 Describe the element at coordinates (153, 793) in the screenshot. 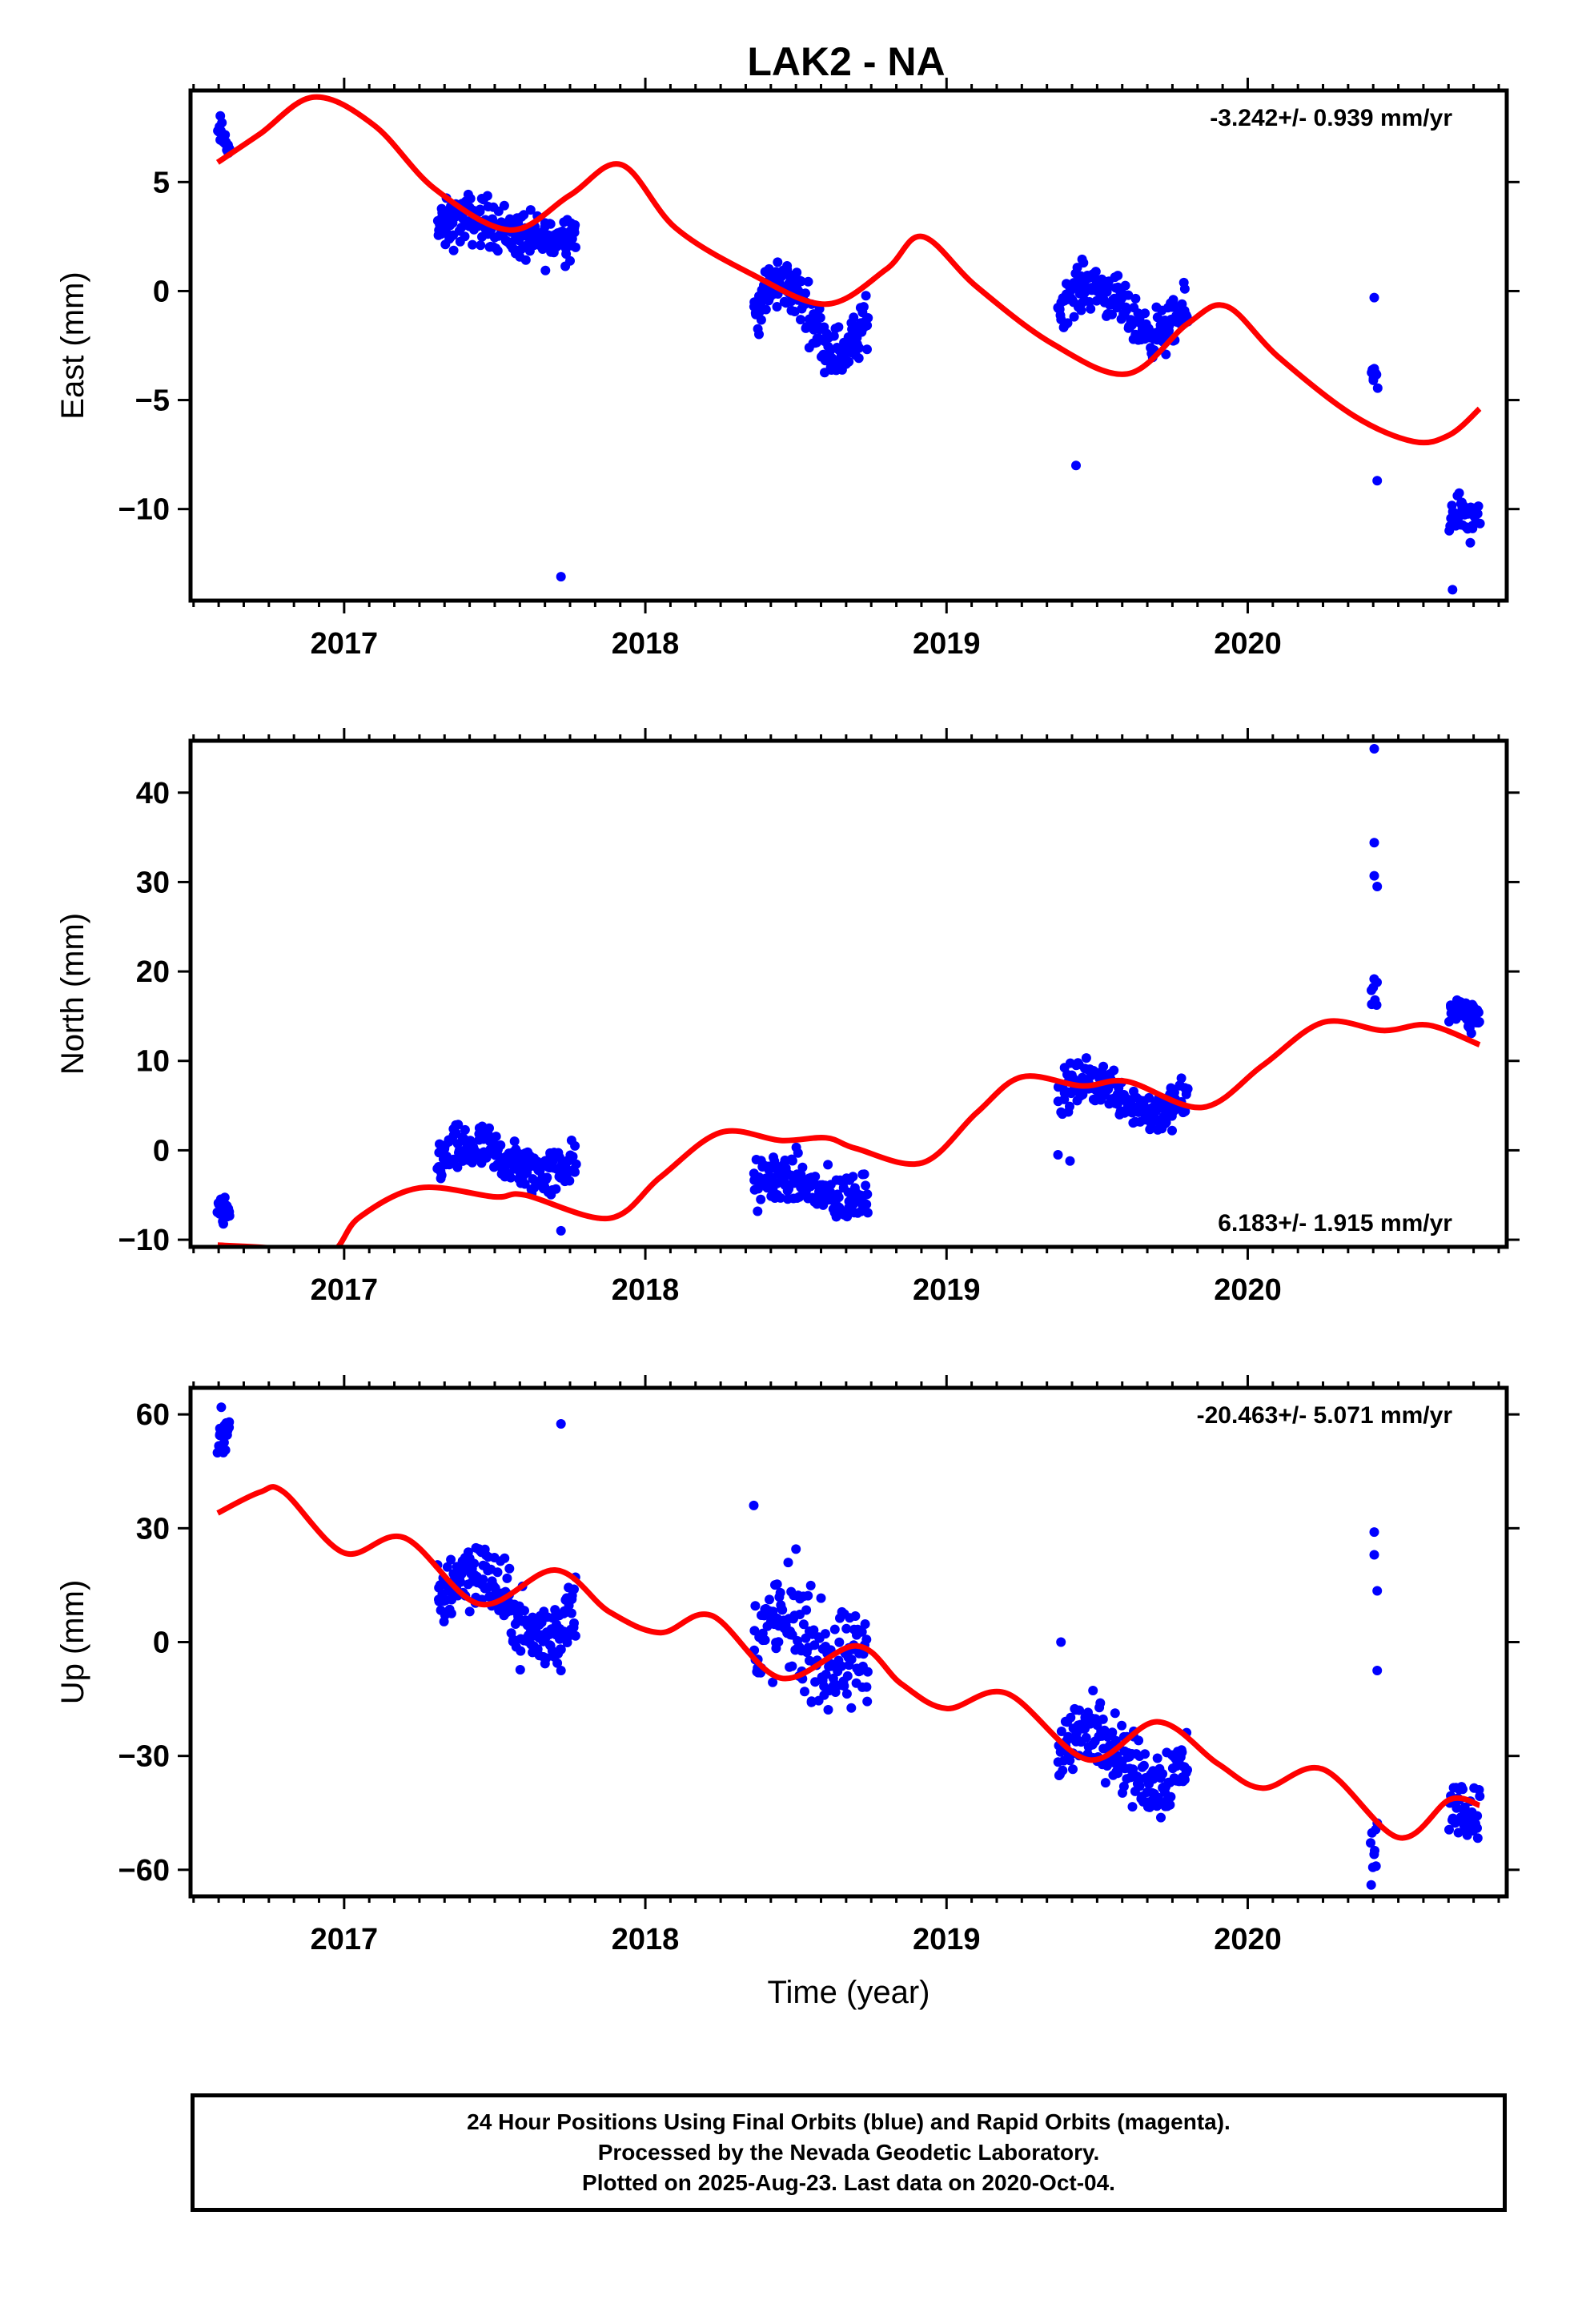

I see `y-tick-label: 40` at that location.